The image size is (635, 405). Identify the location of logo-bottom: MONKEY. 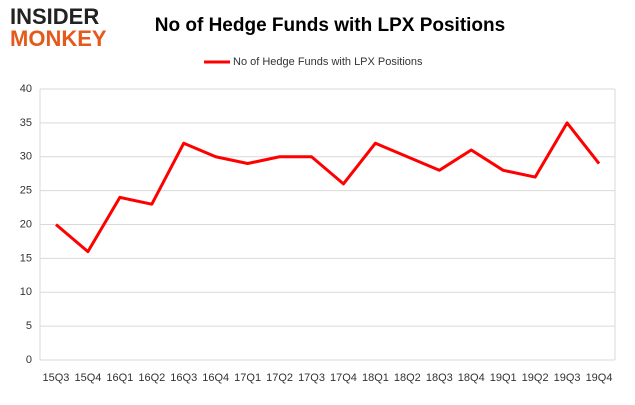
(58, 38).